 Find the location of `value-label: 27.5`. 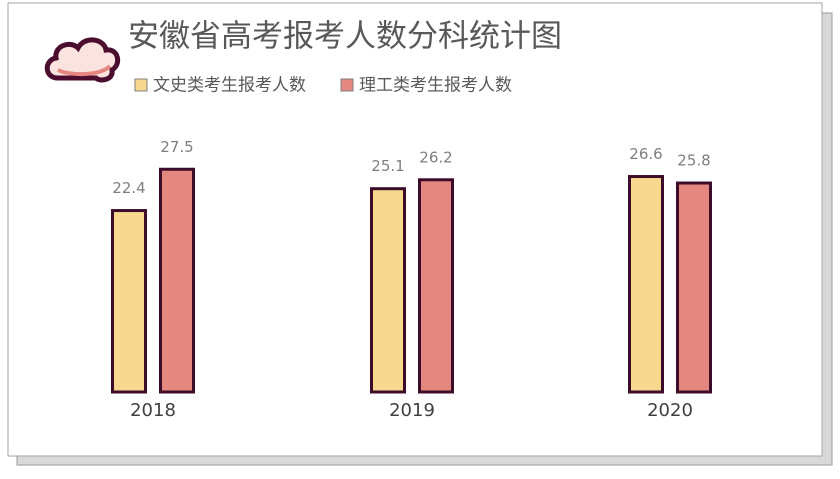

value-label: 27.5 is located at coordinates (176, 147).